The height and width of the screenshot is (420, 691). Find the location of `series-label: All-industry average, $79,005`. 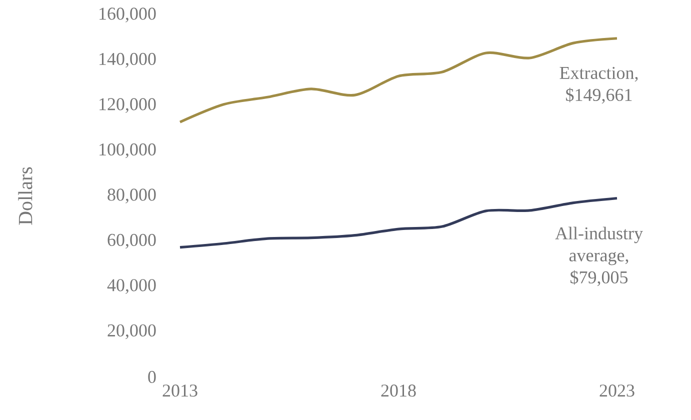

series-label: All-industry average, $79,005 is located at coordinates (599, 256).